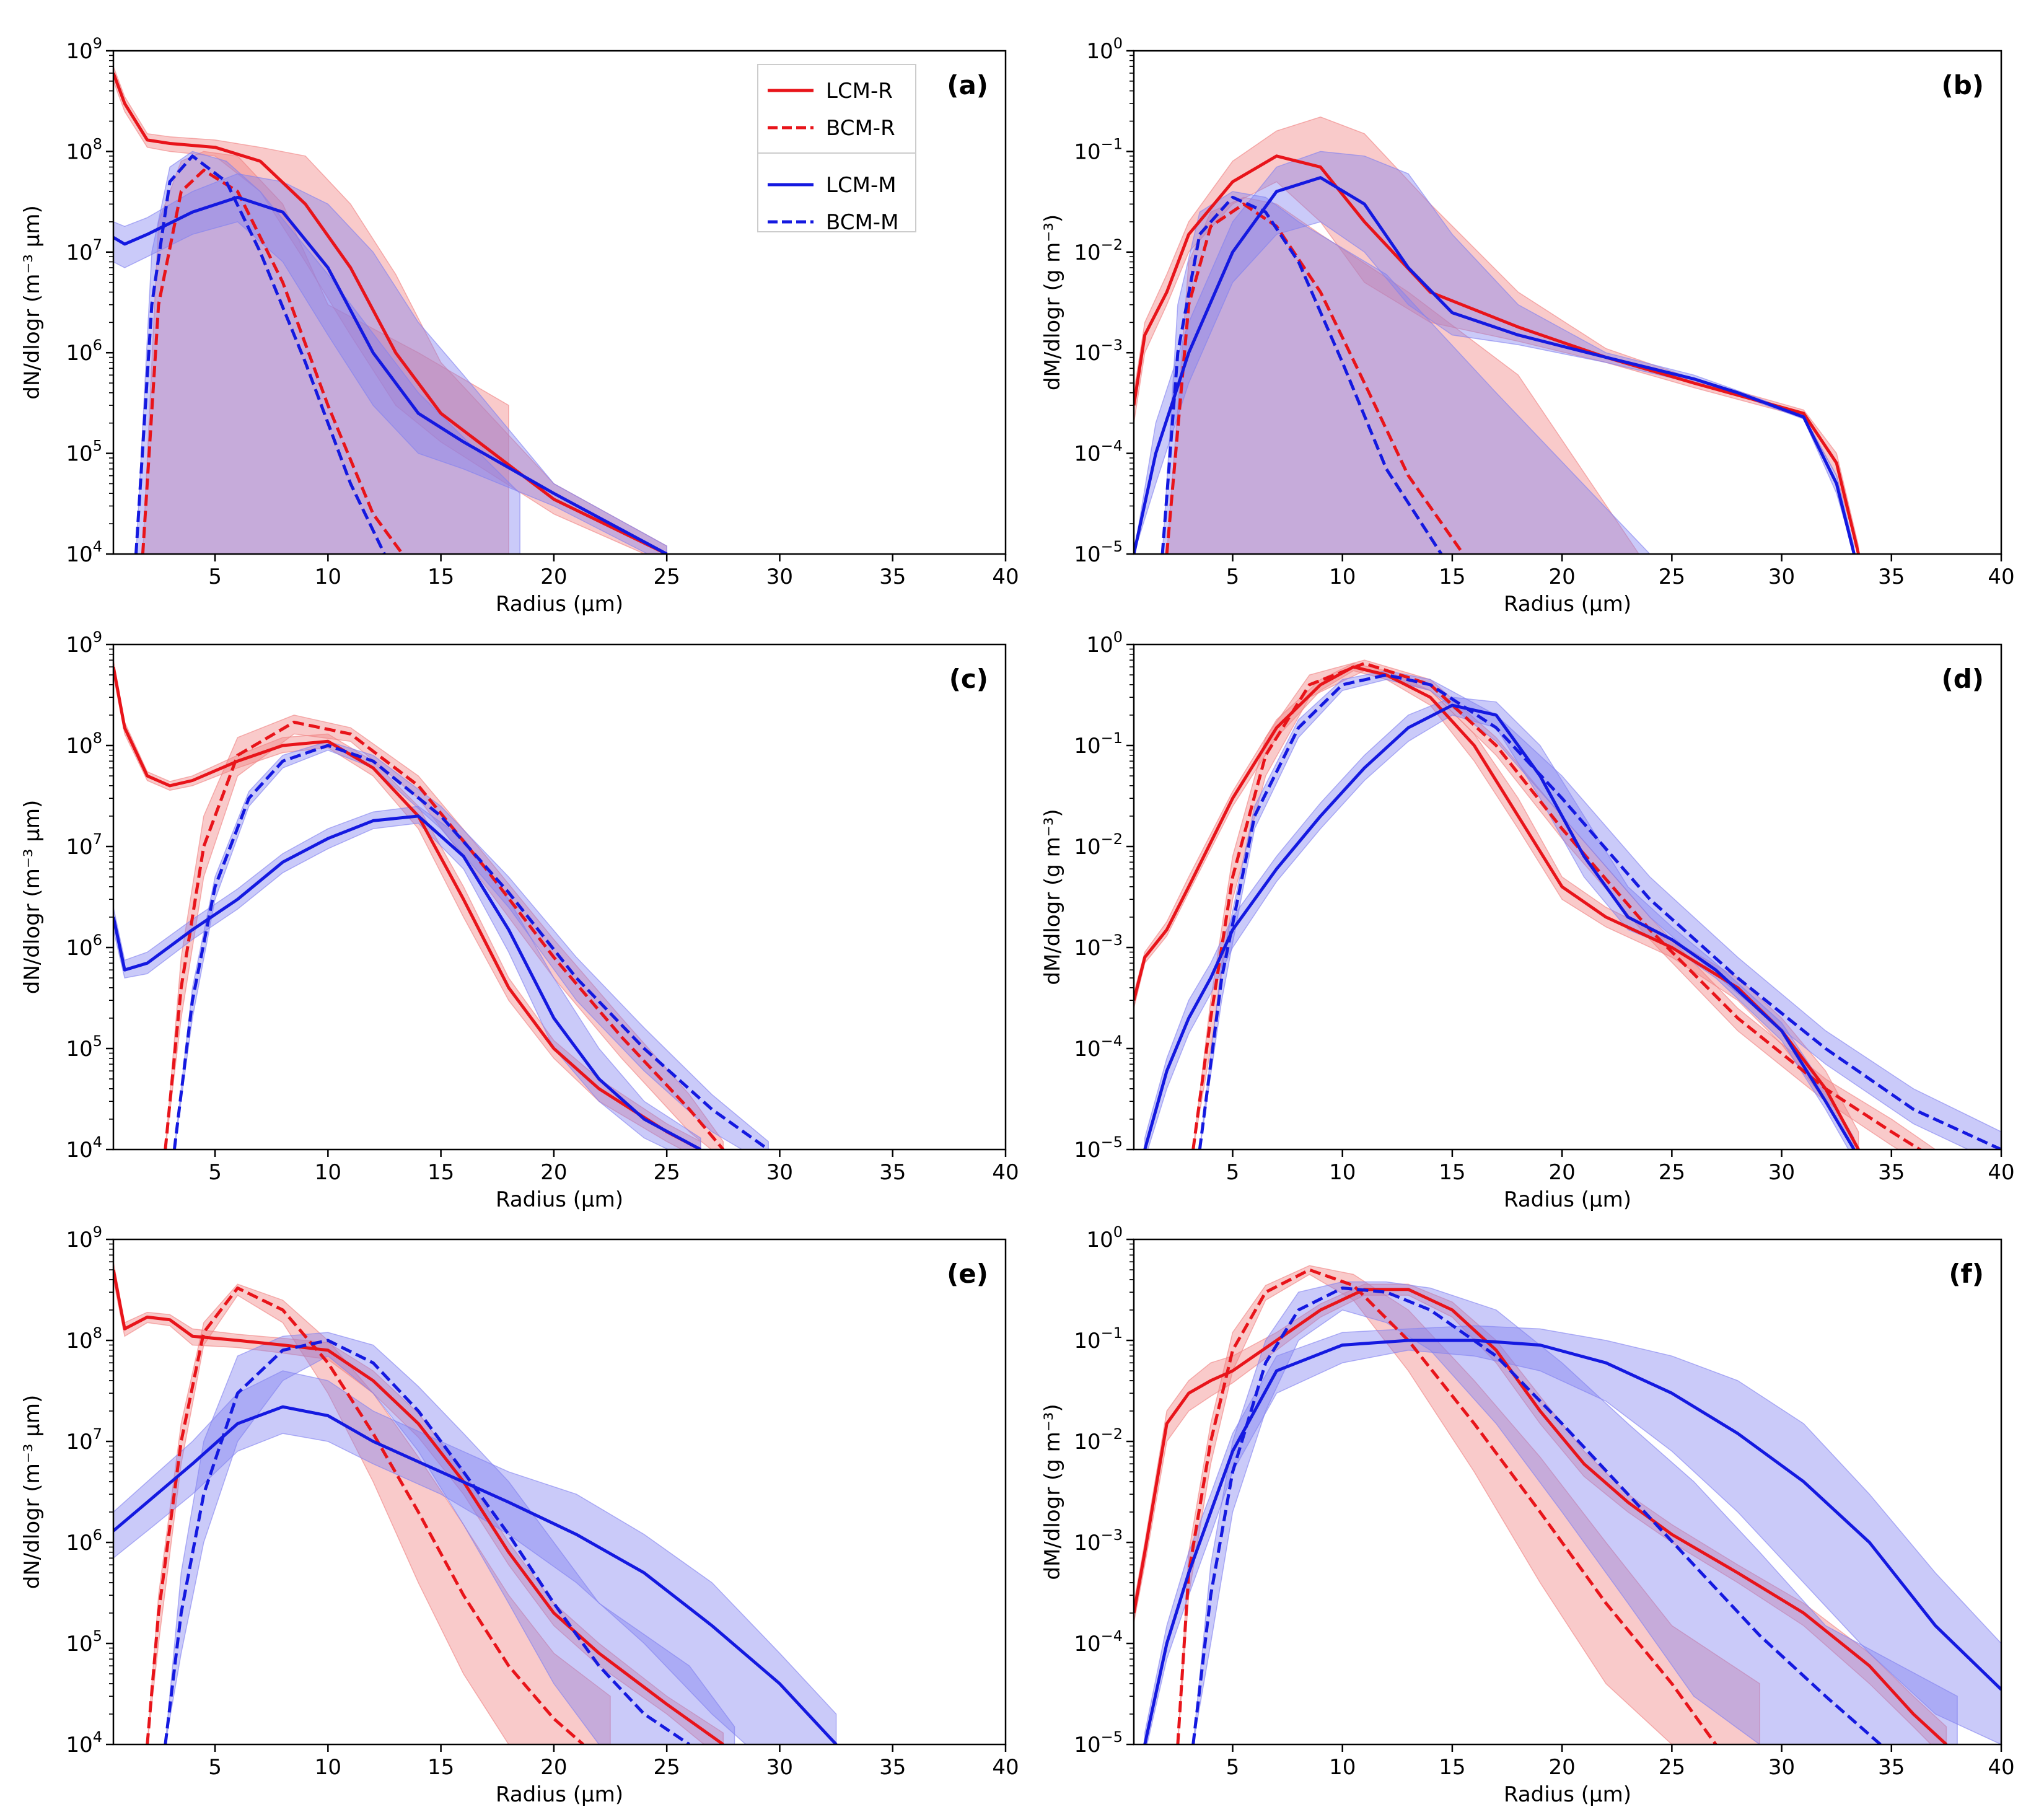 The height and width of the screenshot is (1812, 2044). I want to click on panel-label: (f), so click(1966, 1274).